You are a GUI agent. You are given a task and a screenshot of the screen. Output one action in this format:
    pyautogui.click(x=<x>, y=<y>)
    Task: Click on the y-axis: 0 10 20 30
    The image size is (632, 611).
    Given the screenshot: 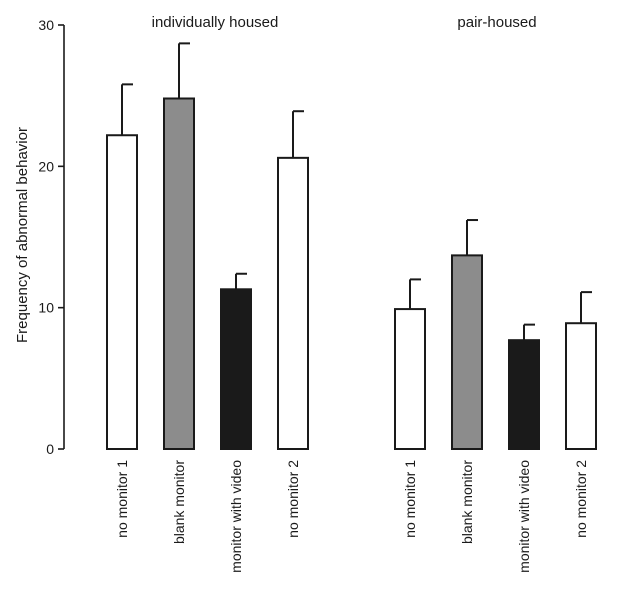 What is the action you would take?
    pyautogui.click(x=51, y=237)
    